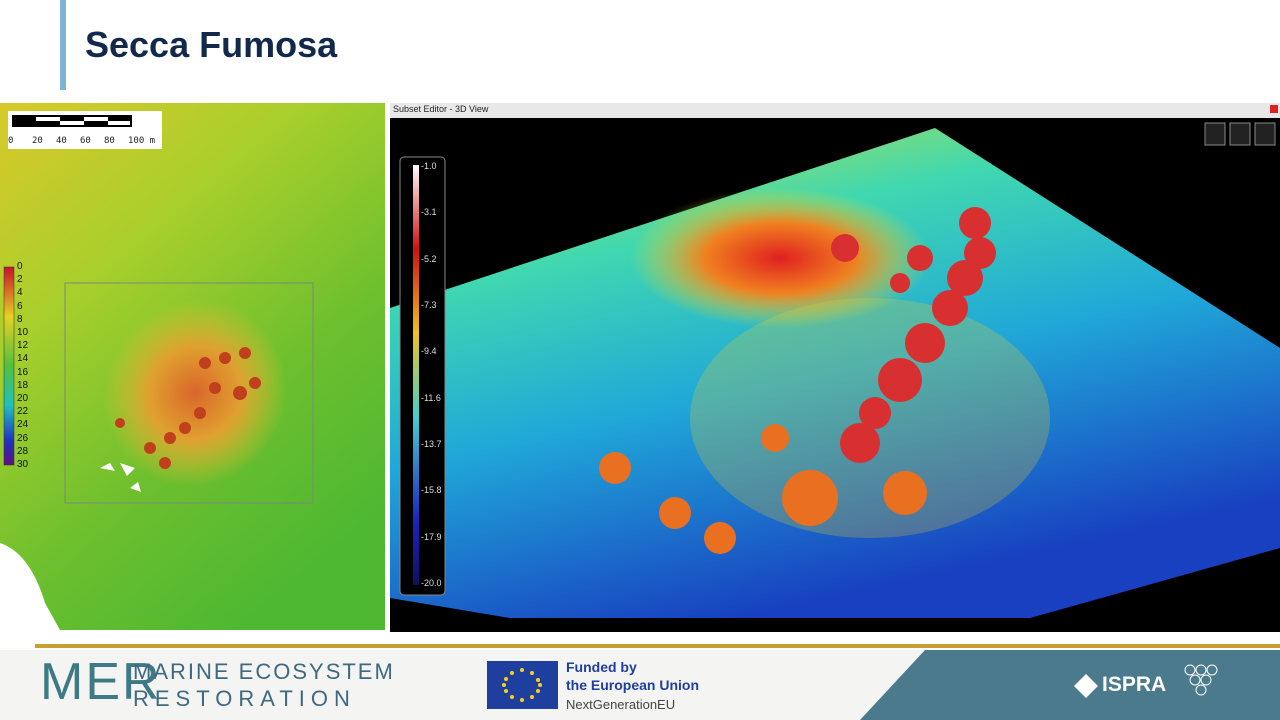 Image resolution: width=1280 pixels, height=720 pixels. What do you see at coordinates (23, 412) in the screenshot?
I see `legend-label: 22` at bounding box center [23, 412].